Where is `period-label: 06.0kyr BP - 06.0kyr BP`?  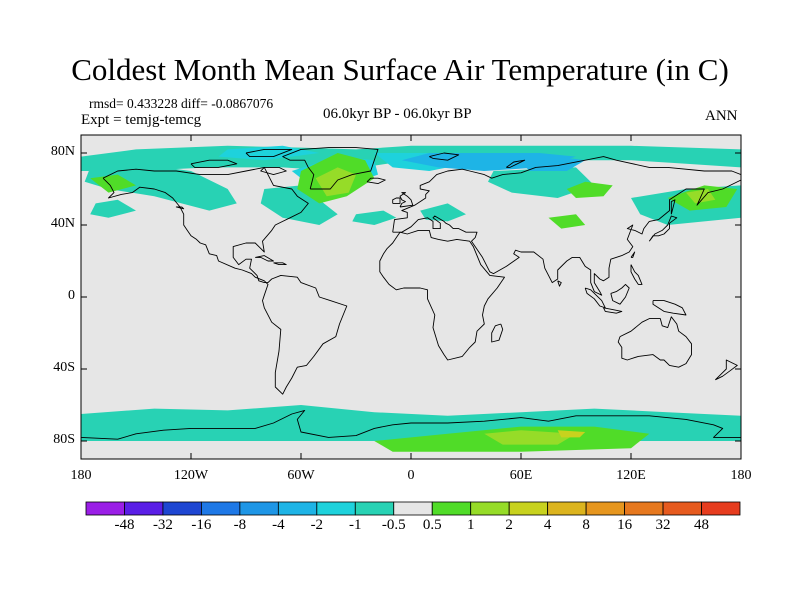 period-label: 06.0kyr BP - 06.0kyr BP is located at coordinates (397, 114).